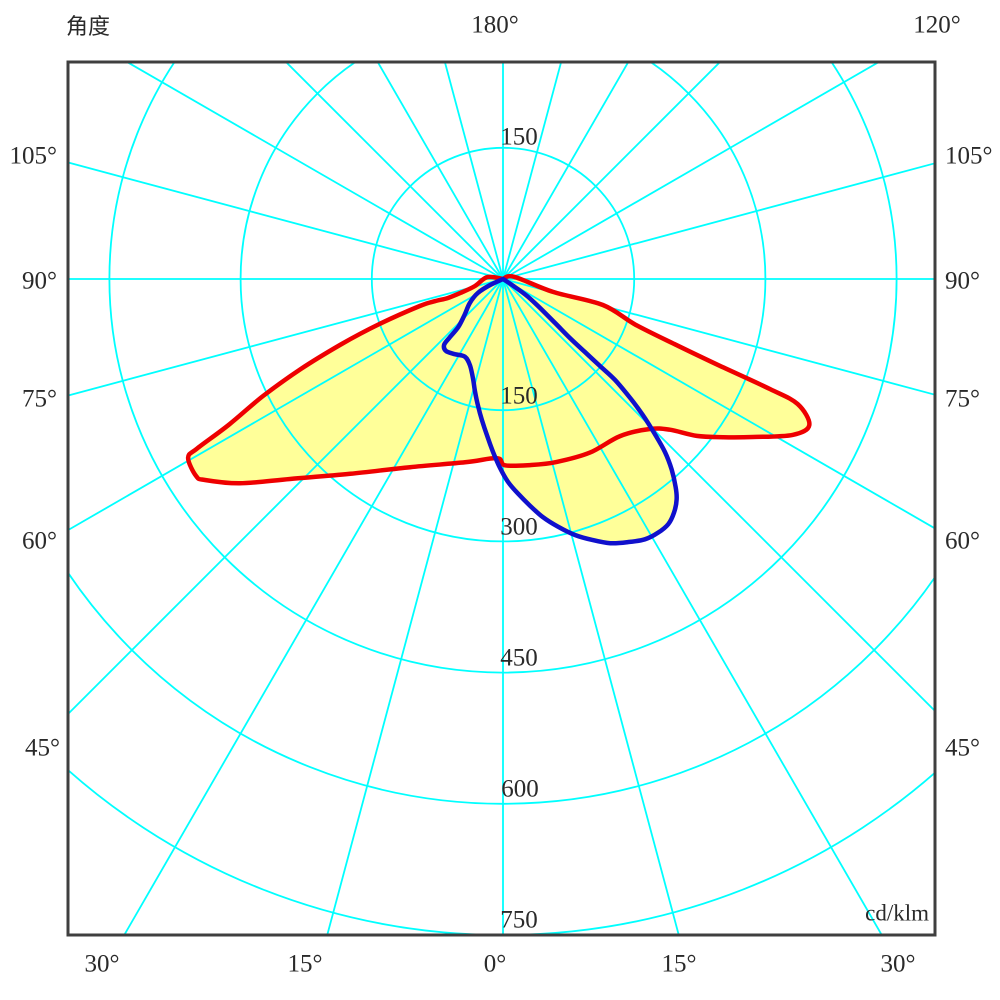 The height and width of the screenshot is (1000, 1000). I want to click on radial-tick-750: 750, so click(519, 920).